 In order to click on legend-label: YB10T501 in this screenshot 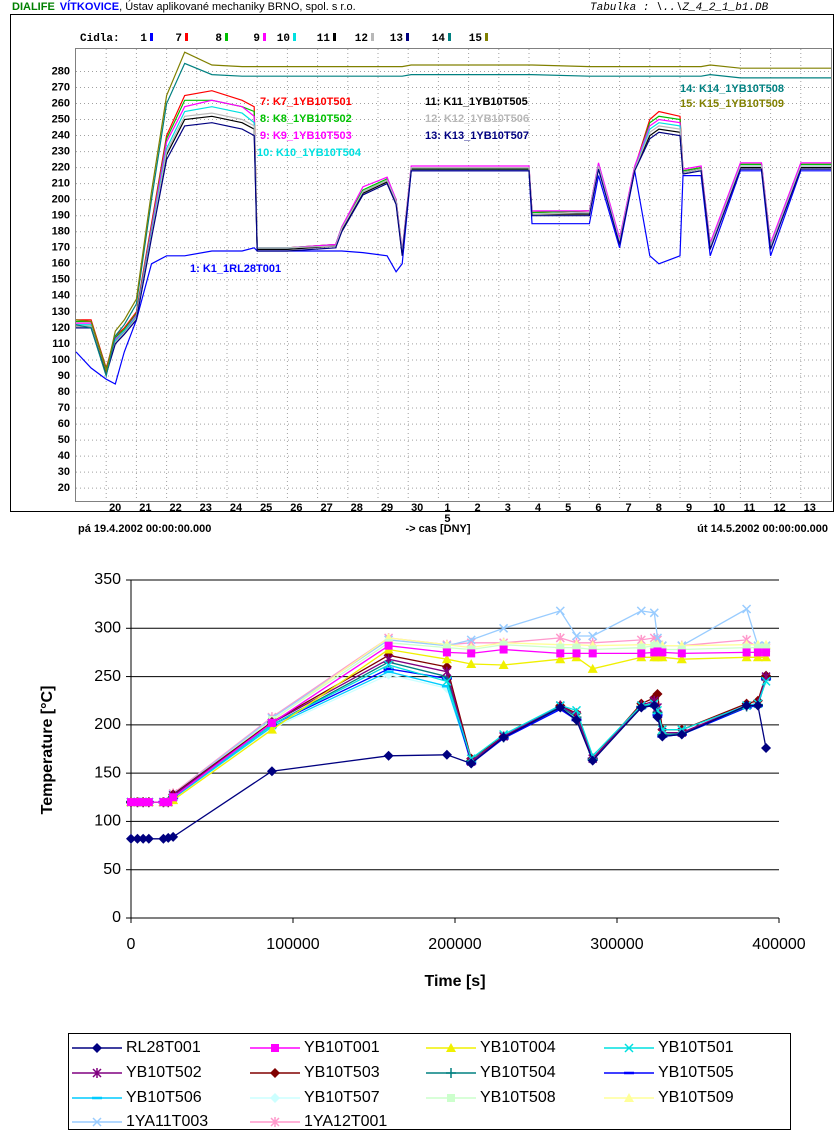, I will do `click(696, 1047)`.